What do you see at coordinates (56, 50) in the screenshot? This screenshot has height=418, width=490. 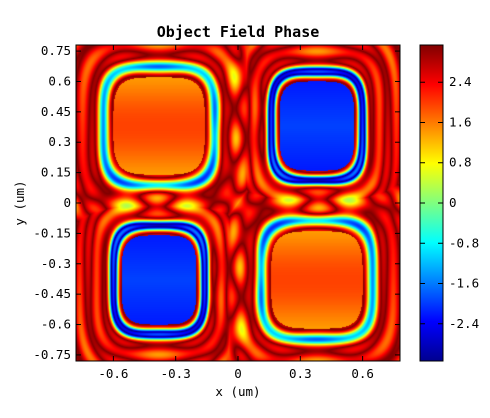 I see `y-tick-label: 0.75` at bounding box center [56, 50].